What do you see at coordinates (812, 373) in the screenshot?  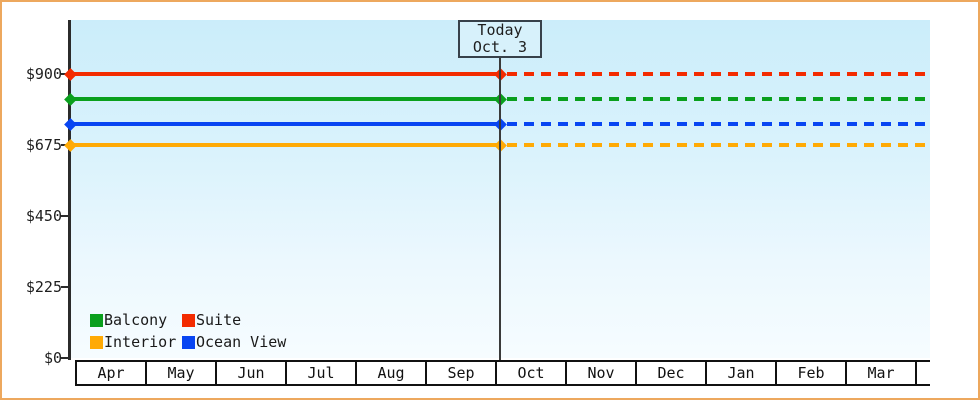 I see `month-cell-feb: Feb` at bounding box center [812, 373].